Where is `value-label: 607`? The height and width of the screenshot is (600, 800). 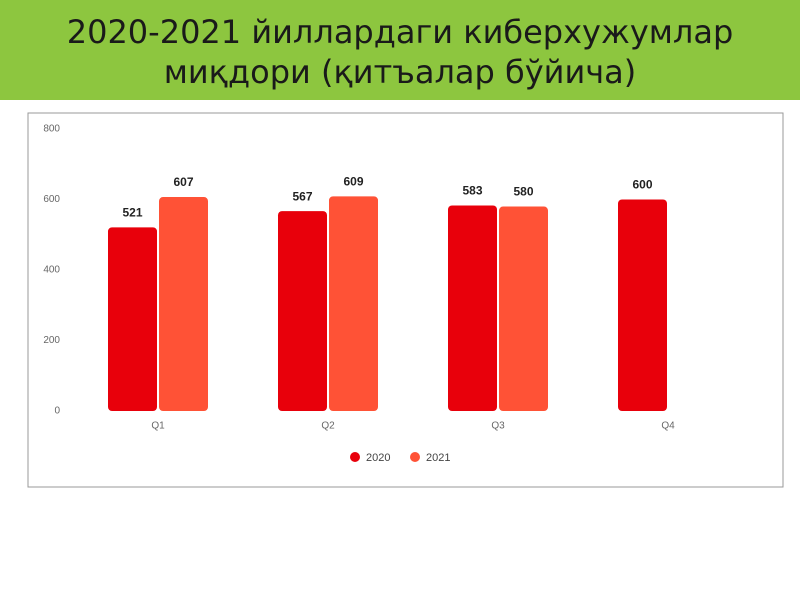 value-label: 607 is located at coordinates (183, 182).